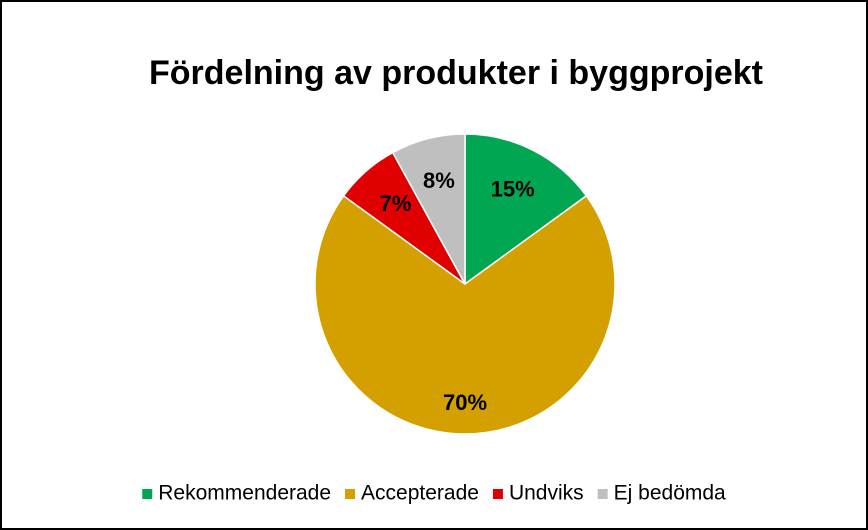 The width and height of the screenshot is (868, 530). Describe the element at coordinates (465, 402) in the screenshot. I see `data-label: 70%` at that location.